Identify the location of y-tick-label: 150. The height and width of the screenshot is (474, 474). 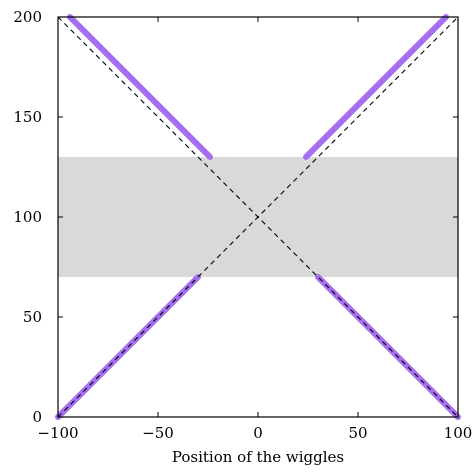
(27, 117).